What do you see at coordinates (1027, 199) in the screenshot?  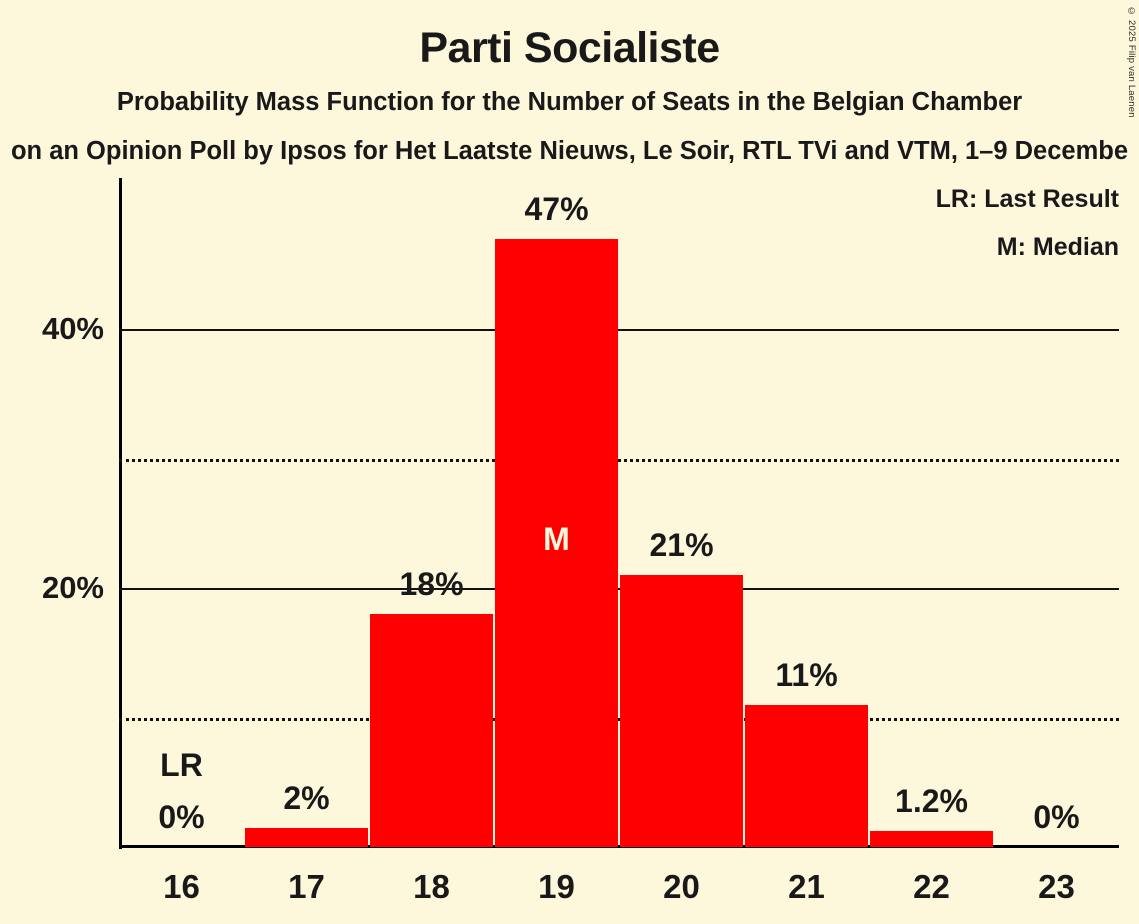 I see `legend-last-result: LR: Last Result` at bounding box center [1027, 199].